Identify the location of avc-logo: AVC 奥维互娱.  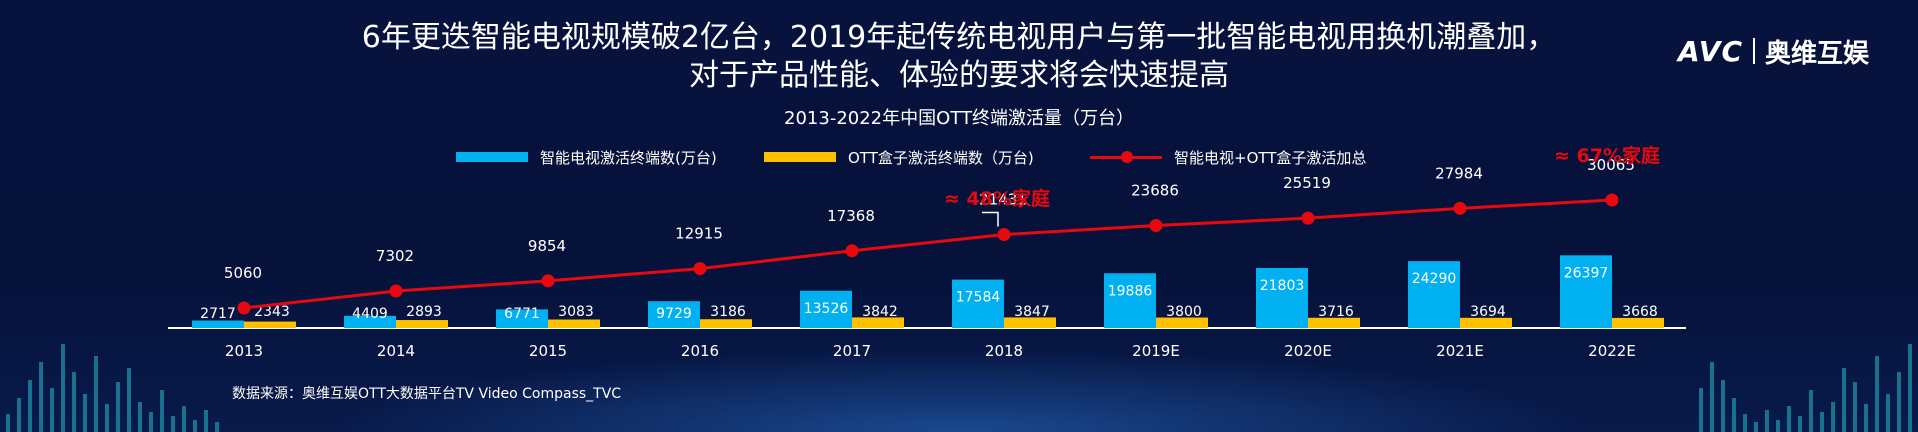
(1774, 51).